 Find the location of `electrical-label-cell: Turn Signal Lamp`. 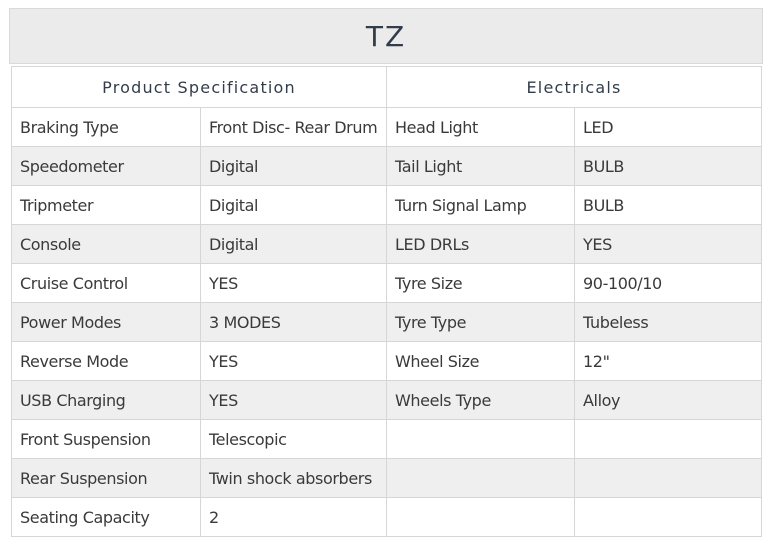

electrical-label-cell: Turn Signal Lamp is located at coordinates (481, 205).